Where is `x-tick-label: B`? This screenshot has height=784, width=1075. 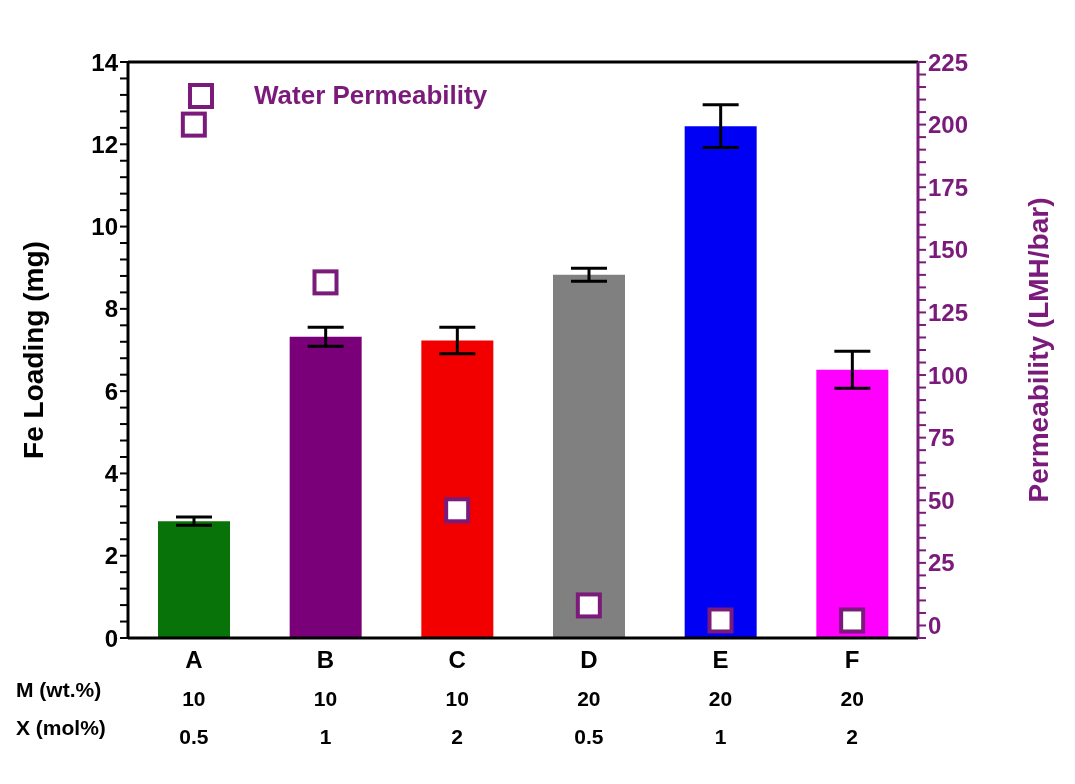 x-tick-label: B is located at coordinates (325, 659).